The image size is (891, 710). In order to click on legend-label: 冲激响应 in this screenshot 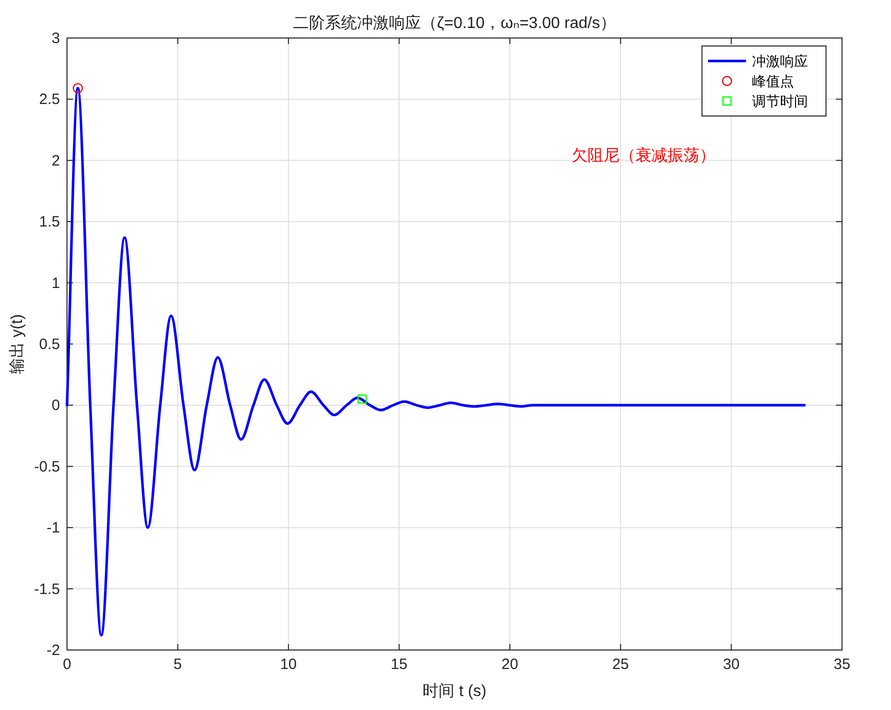, I will do `click(780, 61)`.